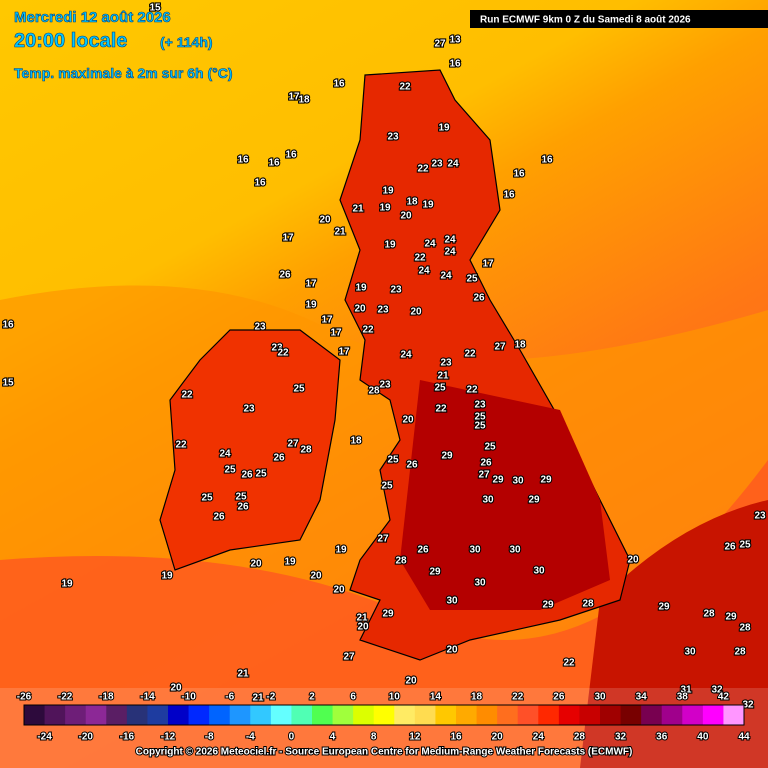 Image resolution: width=768 pixels, height=768 pixels. Describe the element at coordinates (353, 697) in the screenshot. I see `colorbar-tick-label: 6` at that location.